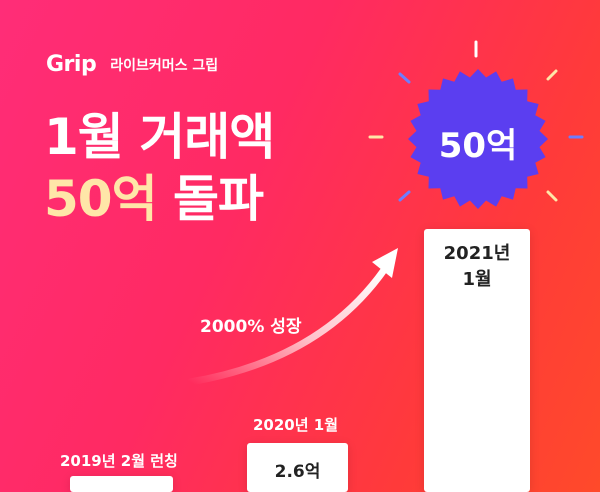 The width and height of the screenshot is (600, 492). Describe the element at coordinates (164, 65) in the screenshot. I see `brand-name: 라이브커머스 그립` at that location.